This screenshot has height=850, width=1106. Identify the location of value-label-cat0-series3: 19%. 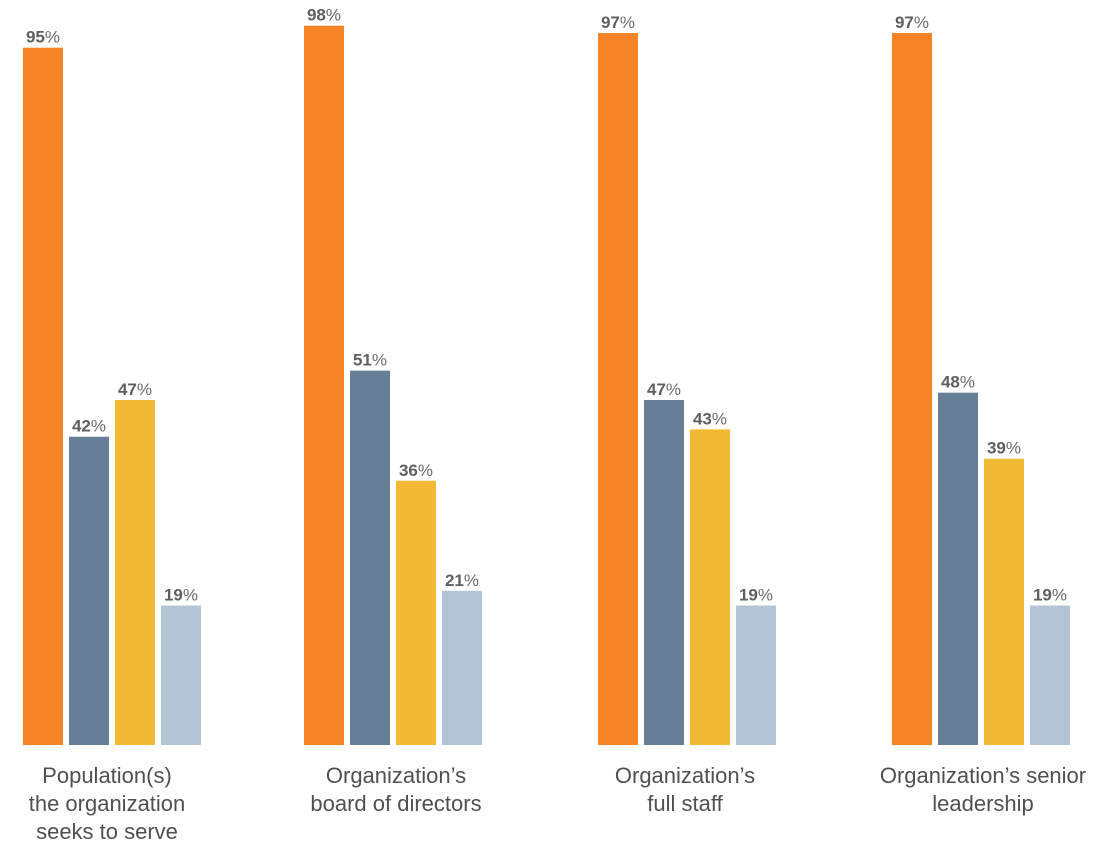
(181, 595).